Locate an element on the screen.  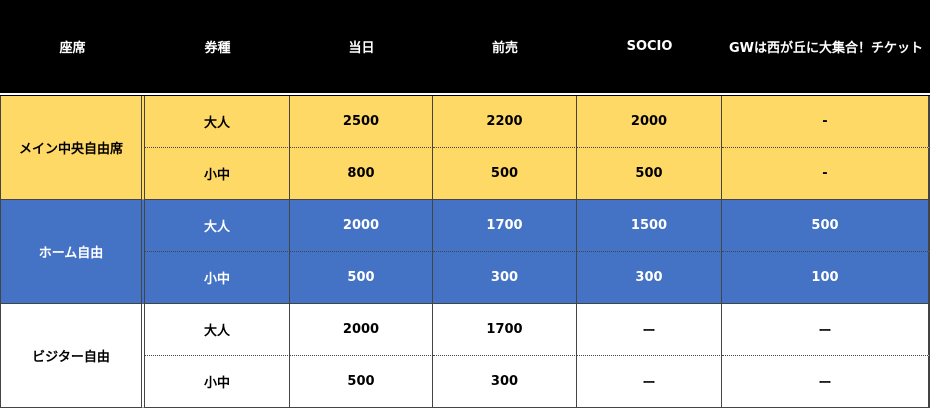
header-cell: GWは西が丘に大集合！チケット is located at coordinates (826, 46).